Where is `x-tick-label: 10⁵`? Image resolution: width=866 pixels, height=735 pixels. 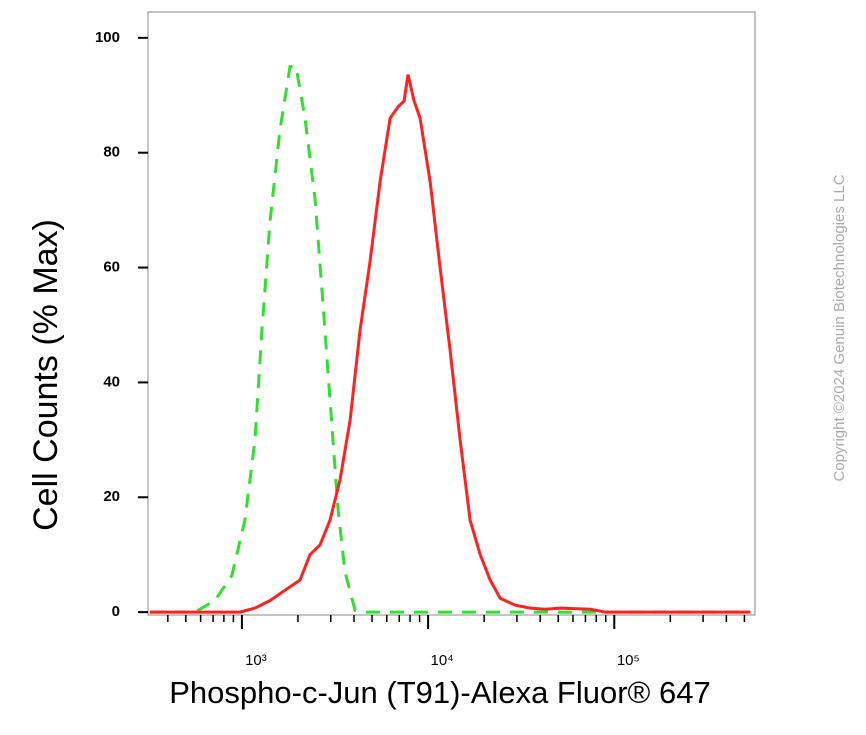 x-tick-label: 10⁵ is located at coordinates (628, 660).